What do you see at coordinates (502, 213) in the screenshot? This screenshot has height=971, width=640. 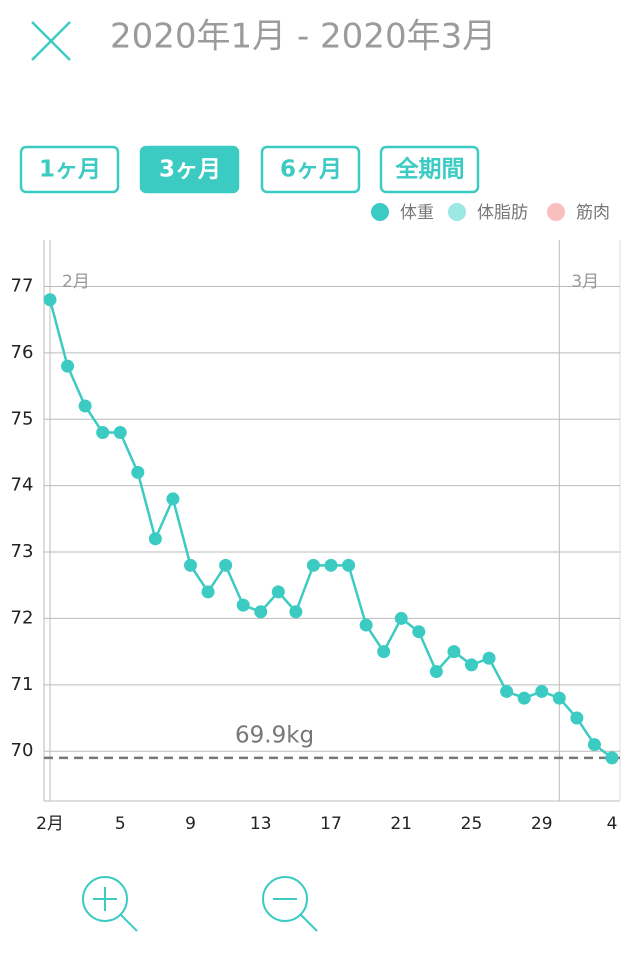 I see `legend-label: 体脂肪` at bounding box center [502, 213].